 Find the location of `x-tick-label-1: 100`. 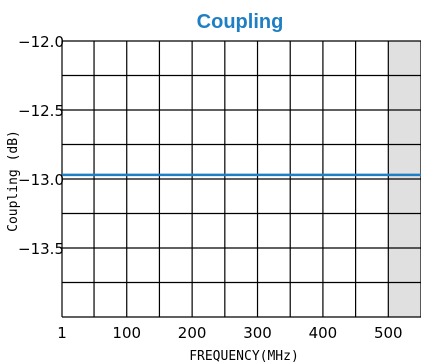

x-tick-label-1: 100 is located at coordinates (126, 333).